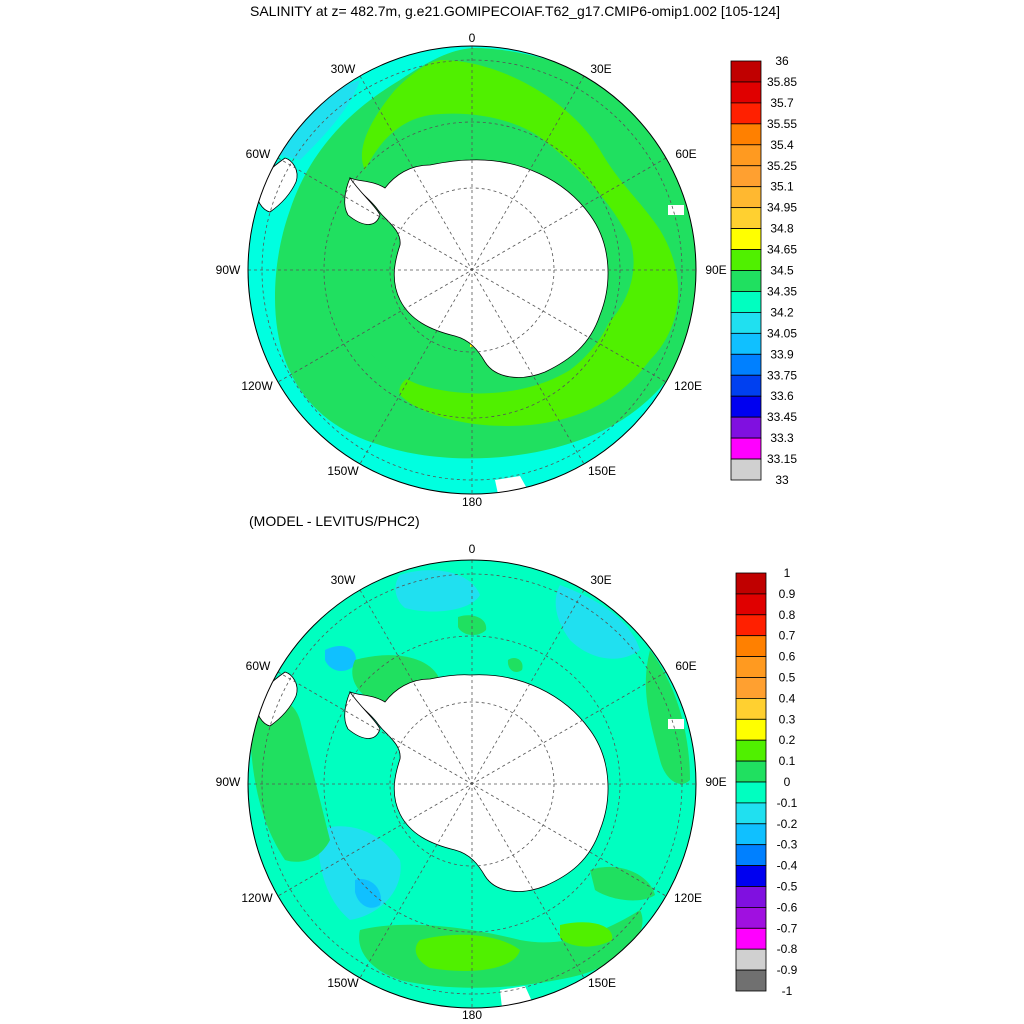 The height and width of the screenshot is (1024, 1024). What do you see at coordinates (787, 907) in the screenshot?
I see `difference-colorbar-label-16: -0.6` at bounding box center [787, 907].